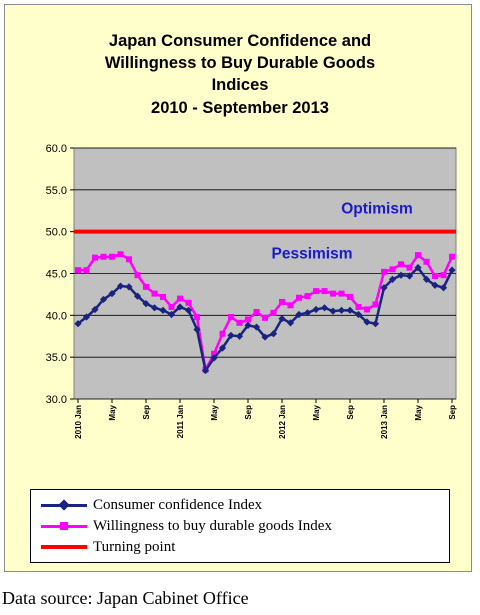 This screenshot has width=480, height=615. Describe the element at coordinates (282, 422) in the screenshot. I see `x-tick-label: 2012 Jan` at that location.